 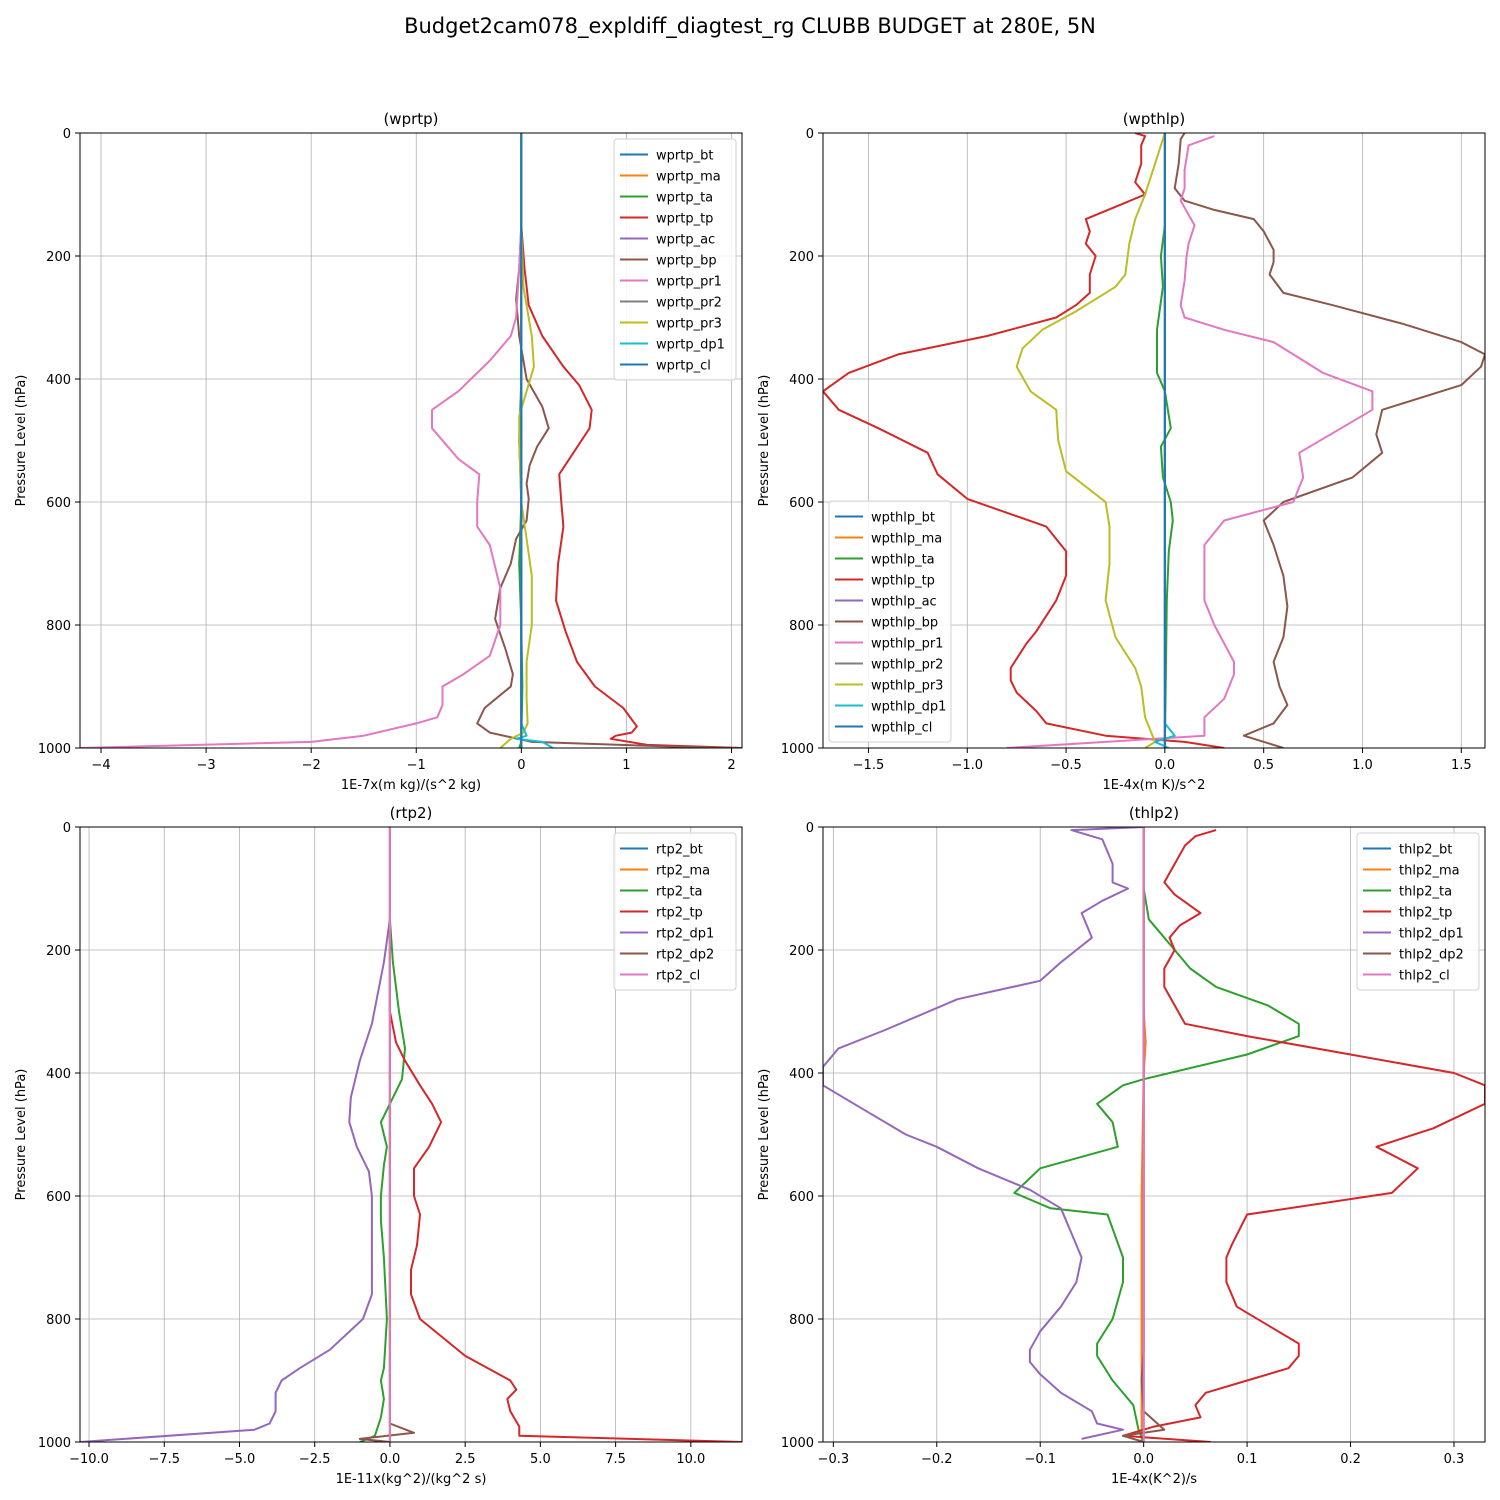 What do you see at coordinates (1431, 934) in the screenshot?
I see `legend-label: thlp2_dp1` at bounding box center [1431, 934].